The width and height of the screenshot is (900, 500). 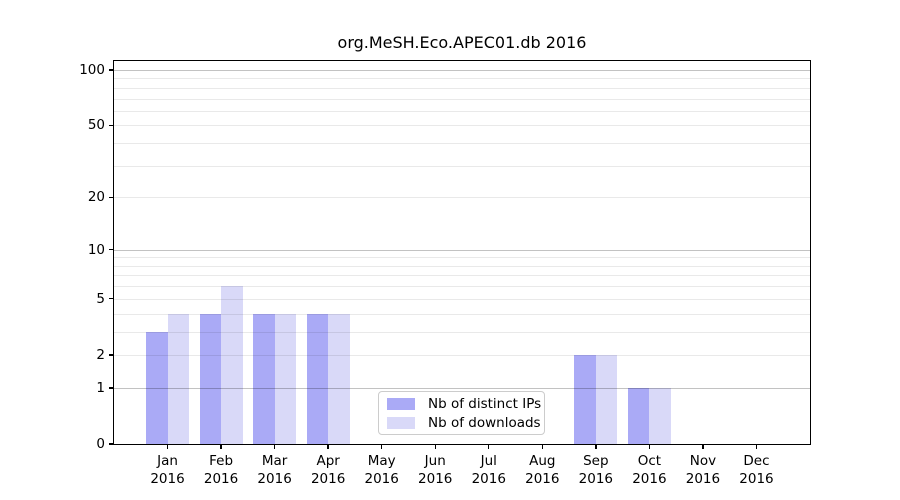 I want to click on y-tick-label: 20, so click(x=96, y=197).